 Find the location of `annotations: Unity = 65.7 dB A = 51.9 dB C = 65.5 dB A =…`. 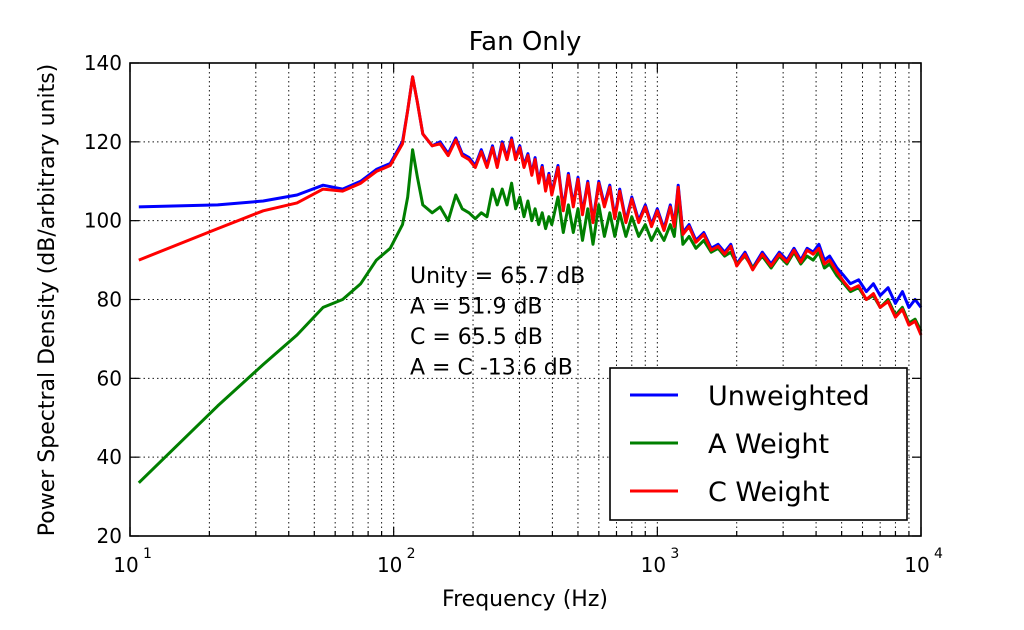

annotations: Unity = 65.7 dB A = 51.9 dB C = 65.5 dB A =… is located at coordinates (497, 322).